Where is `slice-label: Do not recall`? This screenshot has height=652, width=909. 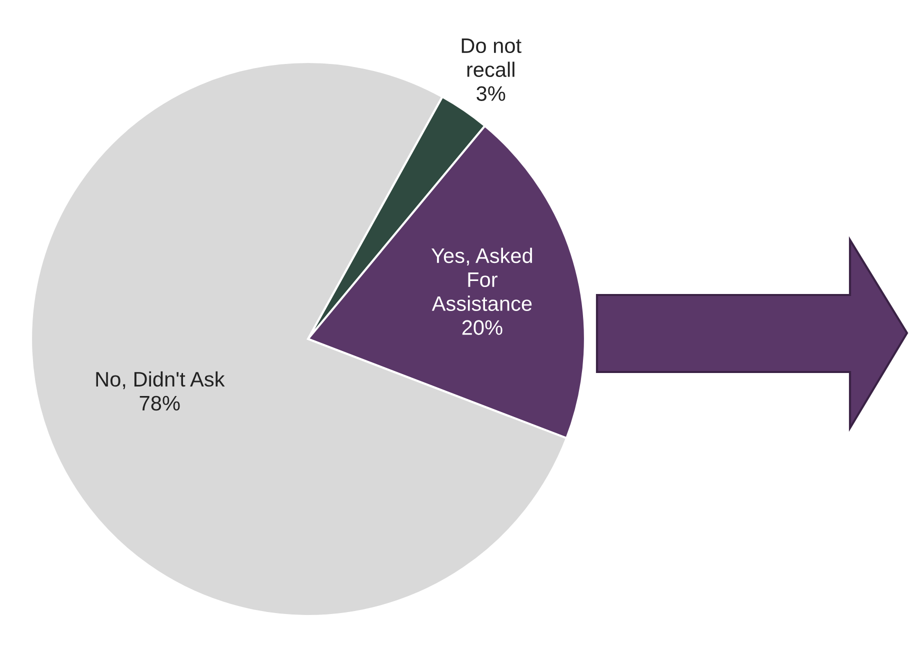
slice-label: Do not recall is located at coordinates (492, 58).